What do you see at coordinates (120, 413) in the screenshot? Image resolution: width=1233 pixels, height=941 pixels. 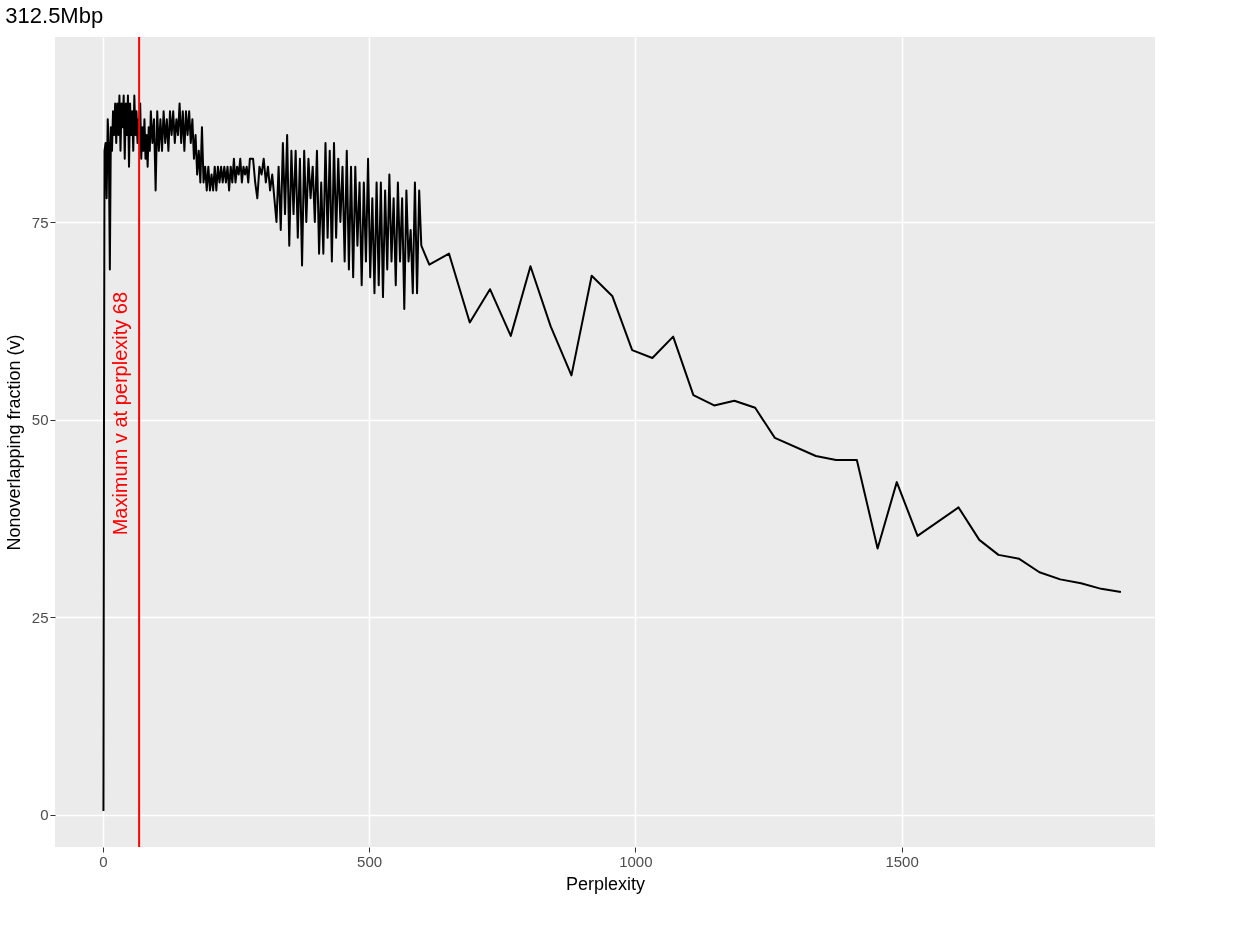 I see `ref-line-label: Maximum v at perplexity 68` at bounding box center [120, 413].